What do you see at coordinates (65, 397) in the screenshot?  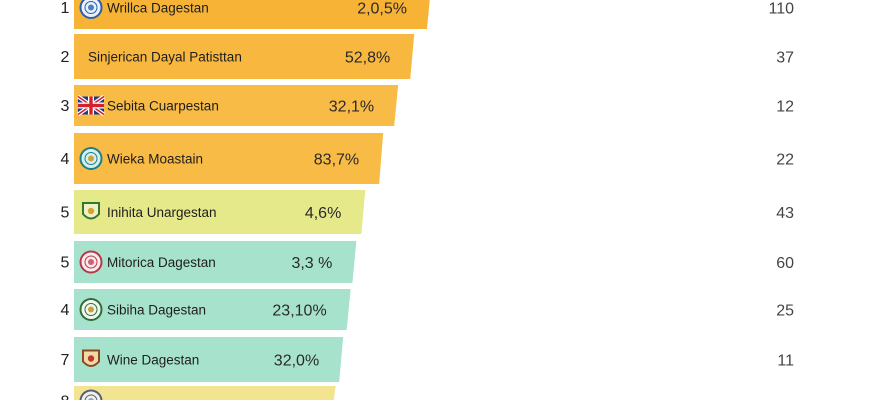 I see `rank-label: 8` at bounding box center [65, 397].